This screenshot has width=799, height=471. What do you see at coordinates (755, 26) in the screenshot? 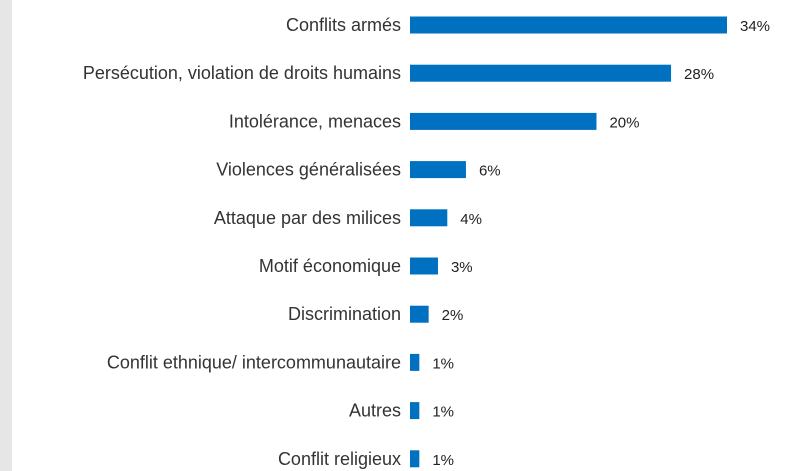
I see `value-label: 34%` at bounding box center [755, 26].